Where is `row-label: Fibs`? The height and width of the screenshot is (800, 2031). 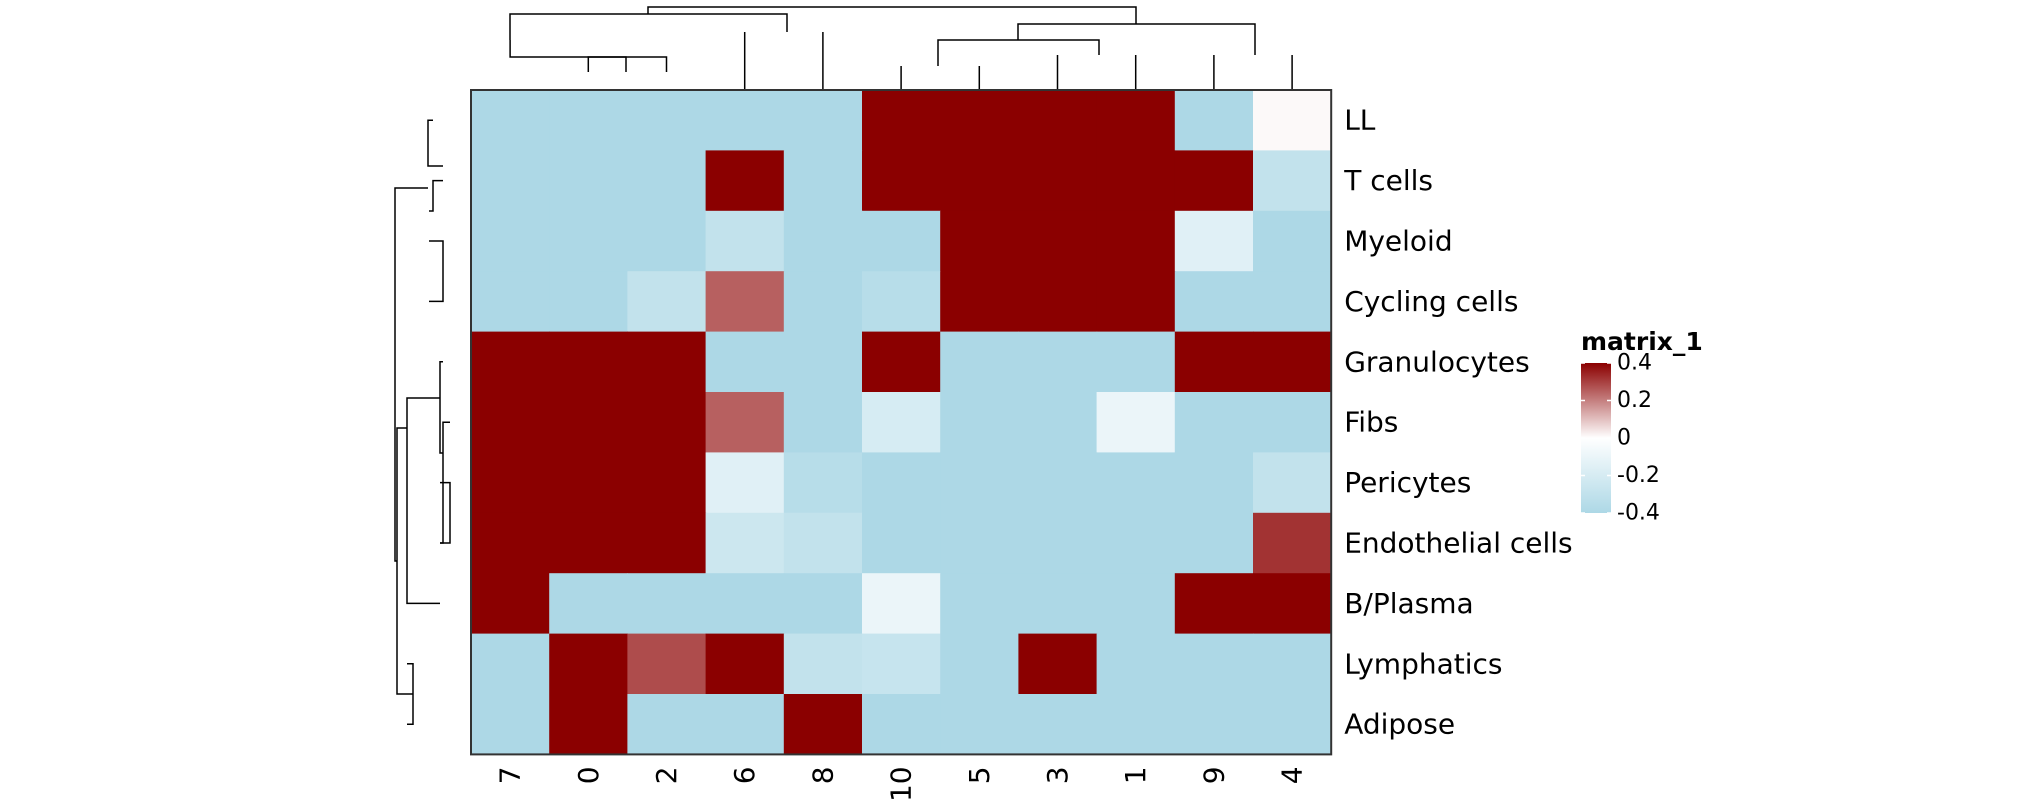
row-label: Fibs is located at coordinates (1371, 422).